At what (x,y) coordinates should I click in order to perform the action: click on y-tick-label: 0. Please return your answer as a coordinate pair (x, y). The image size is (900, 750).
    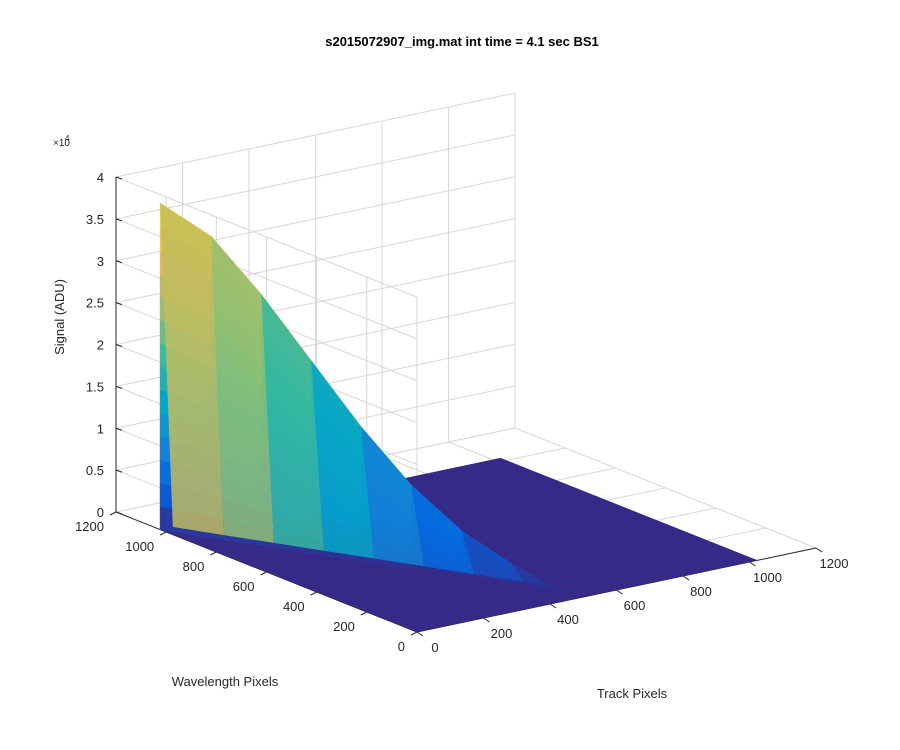
    Looking at the image, I should click on (401, 646).